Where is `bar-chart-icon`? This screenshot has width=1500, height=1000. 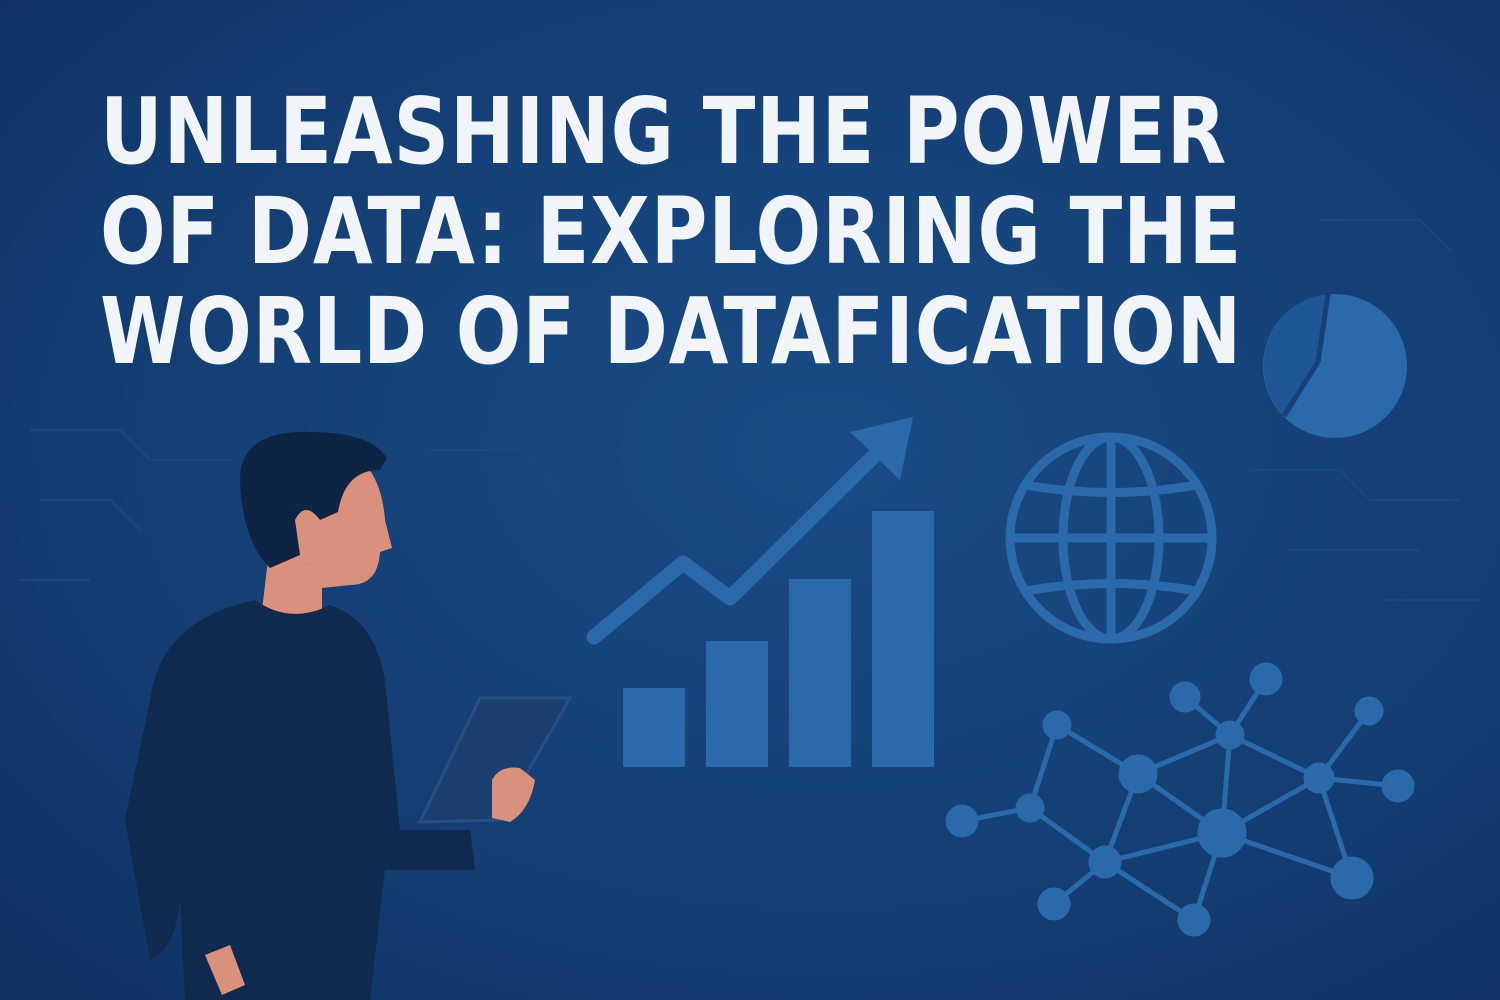
bar-chart-icon is located at coordinates (778, 639).